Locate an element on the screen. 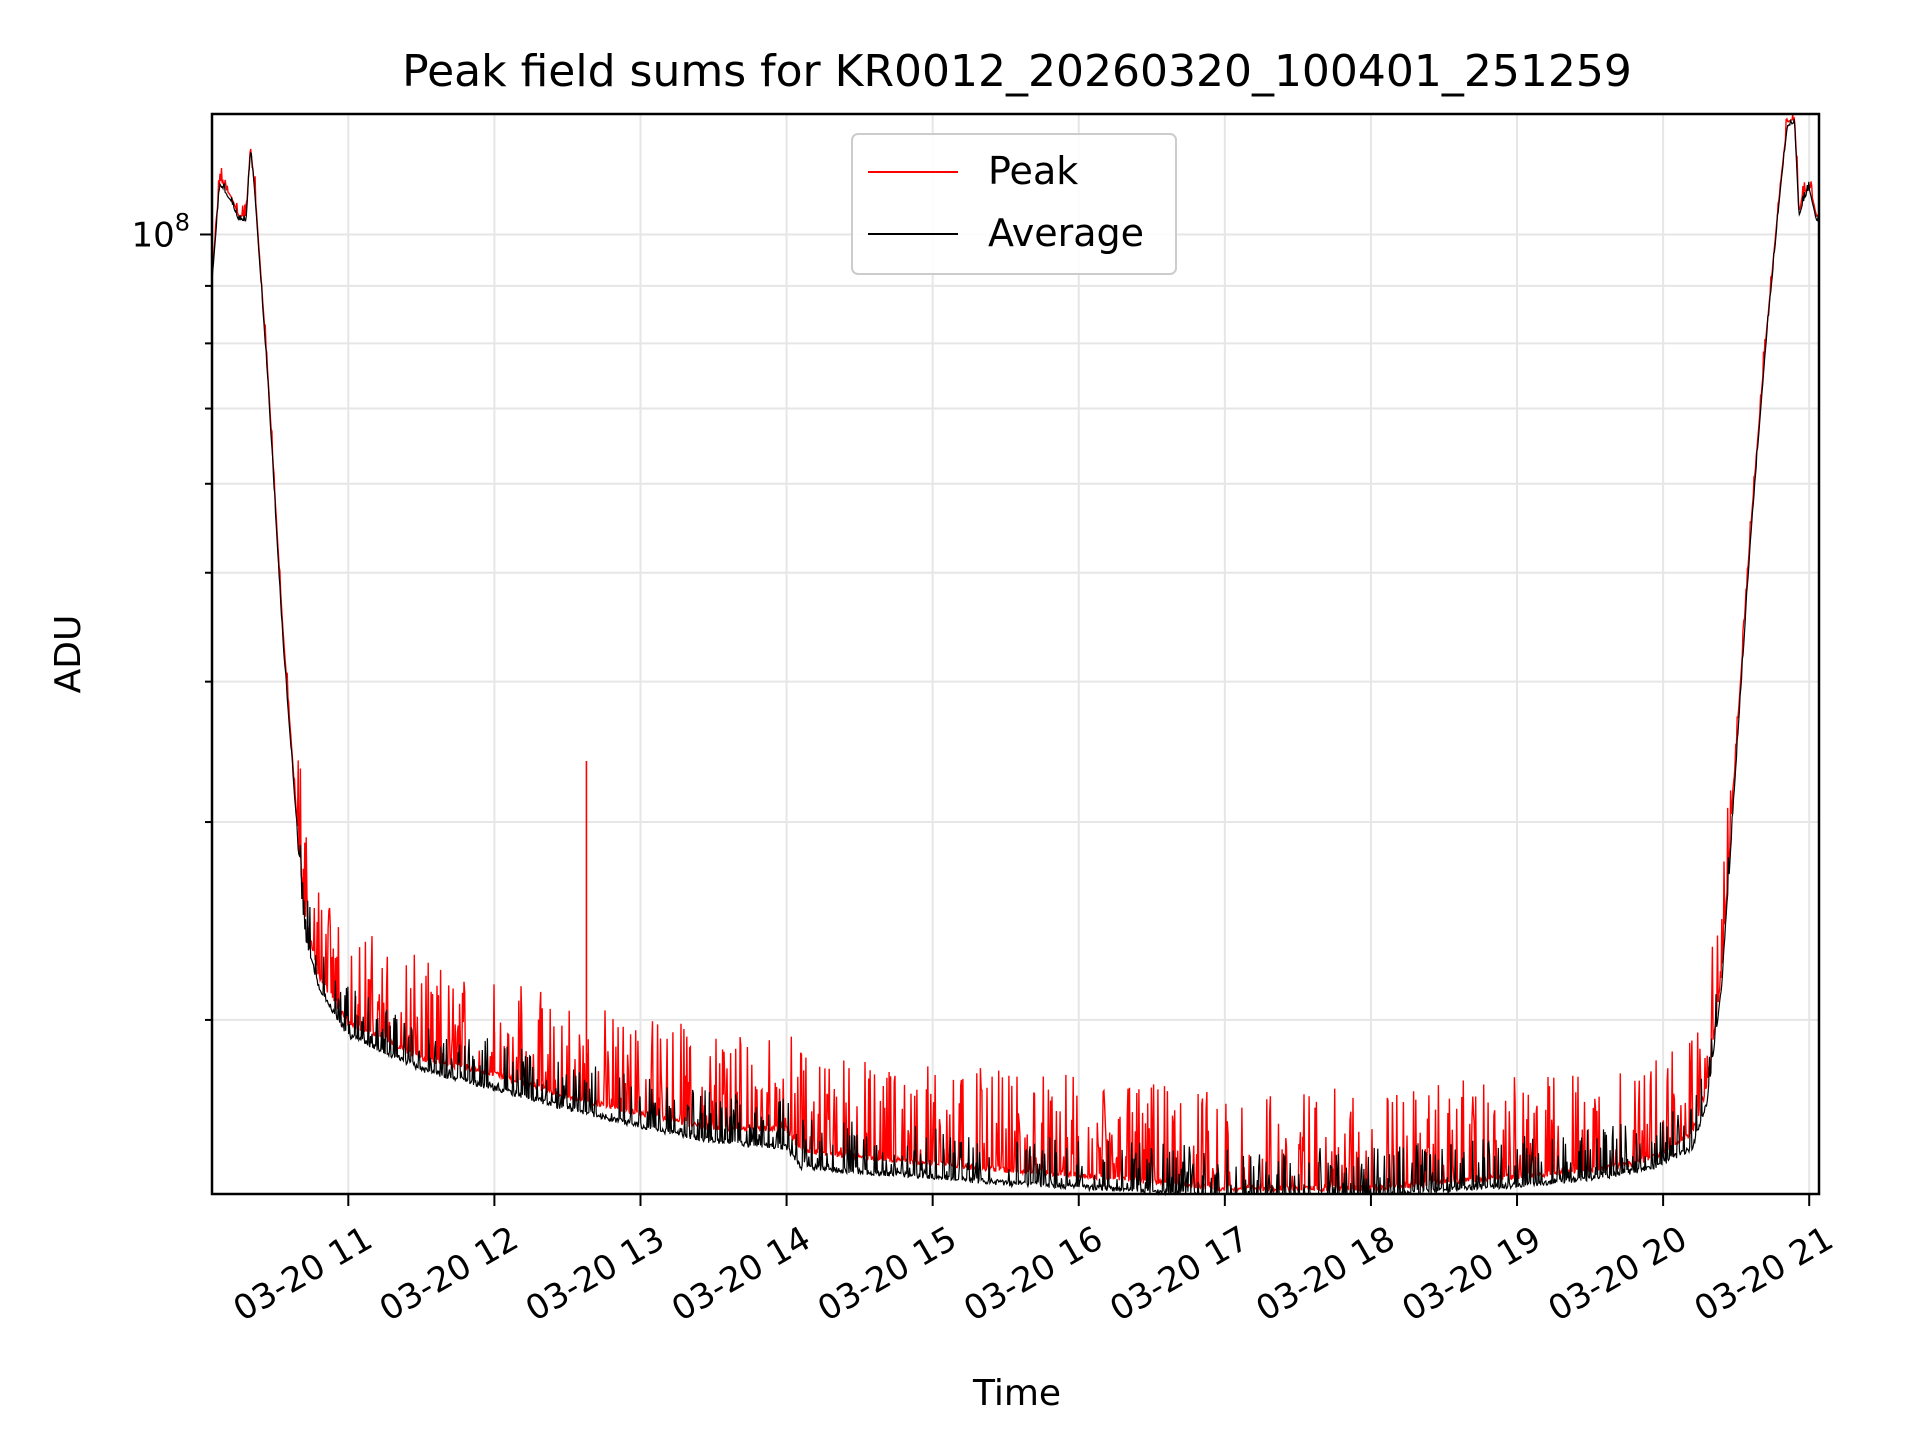 Image resolution: width=1920 pixels, height=1440 pixels. legend-box is located at coordinates (1014, 204).